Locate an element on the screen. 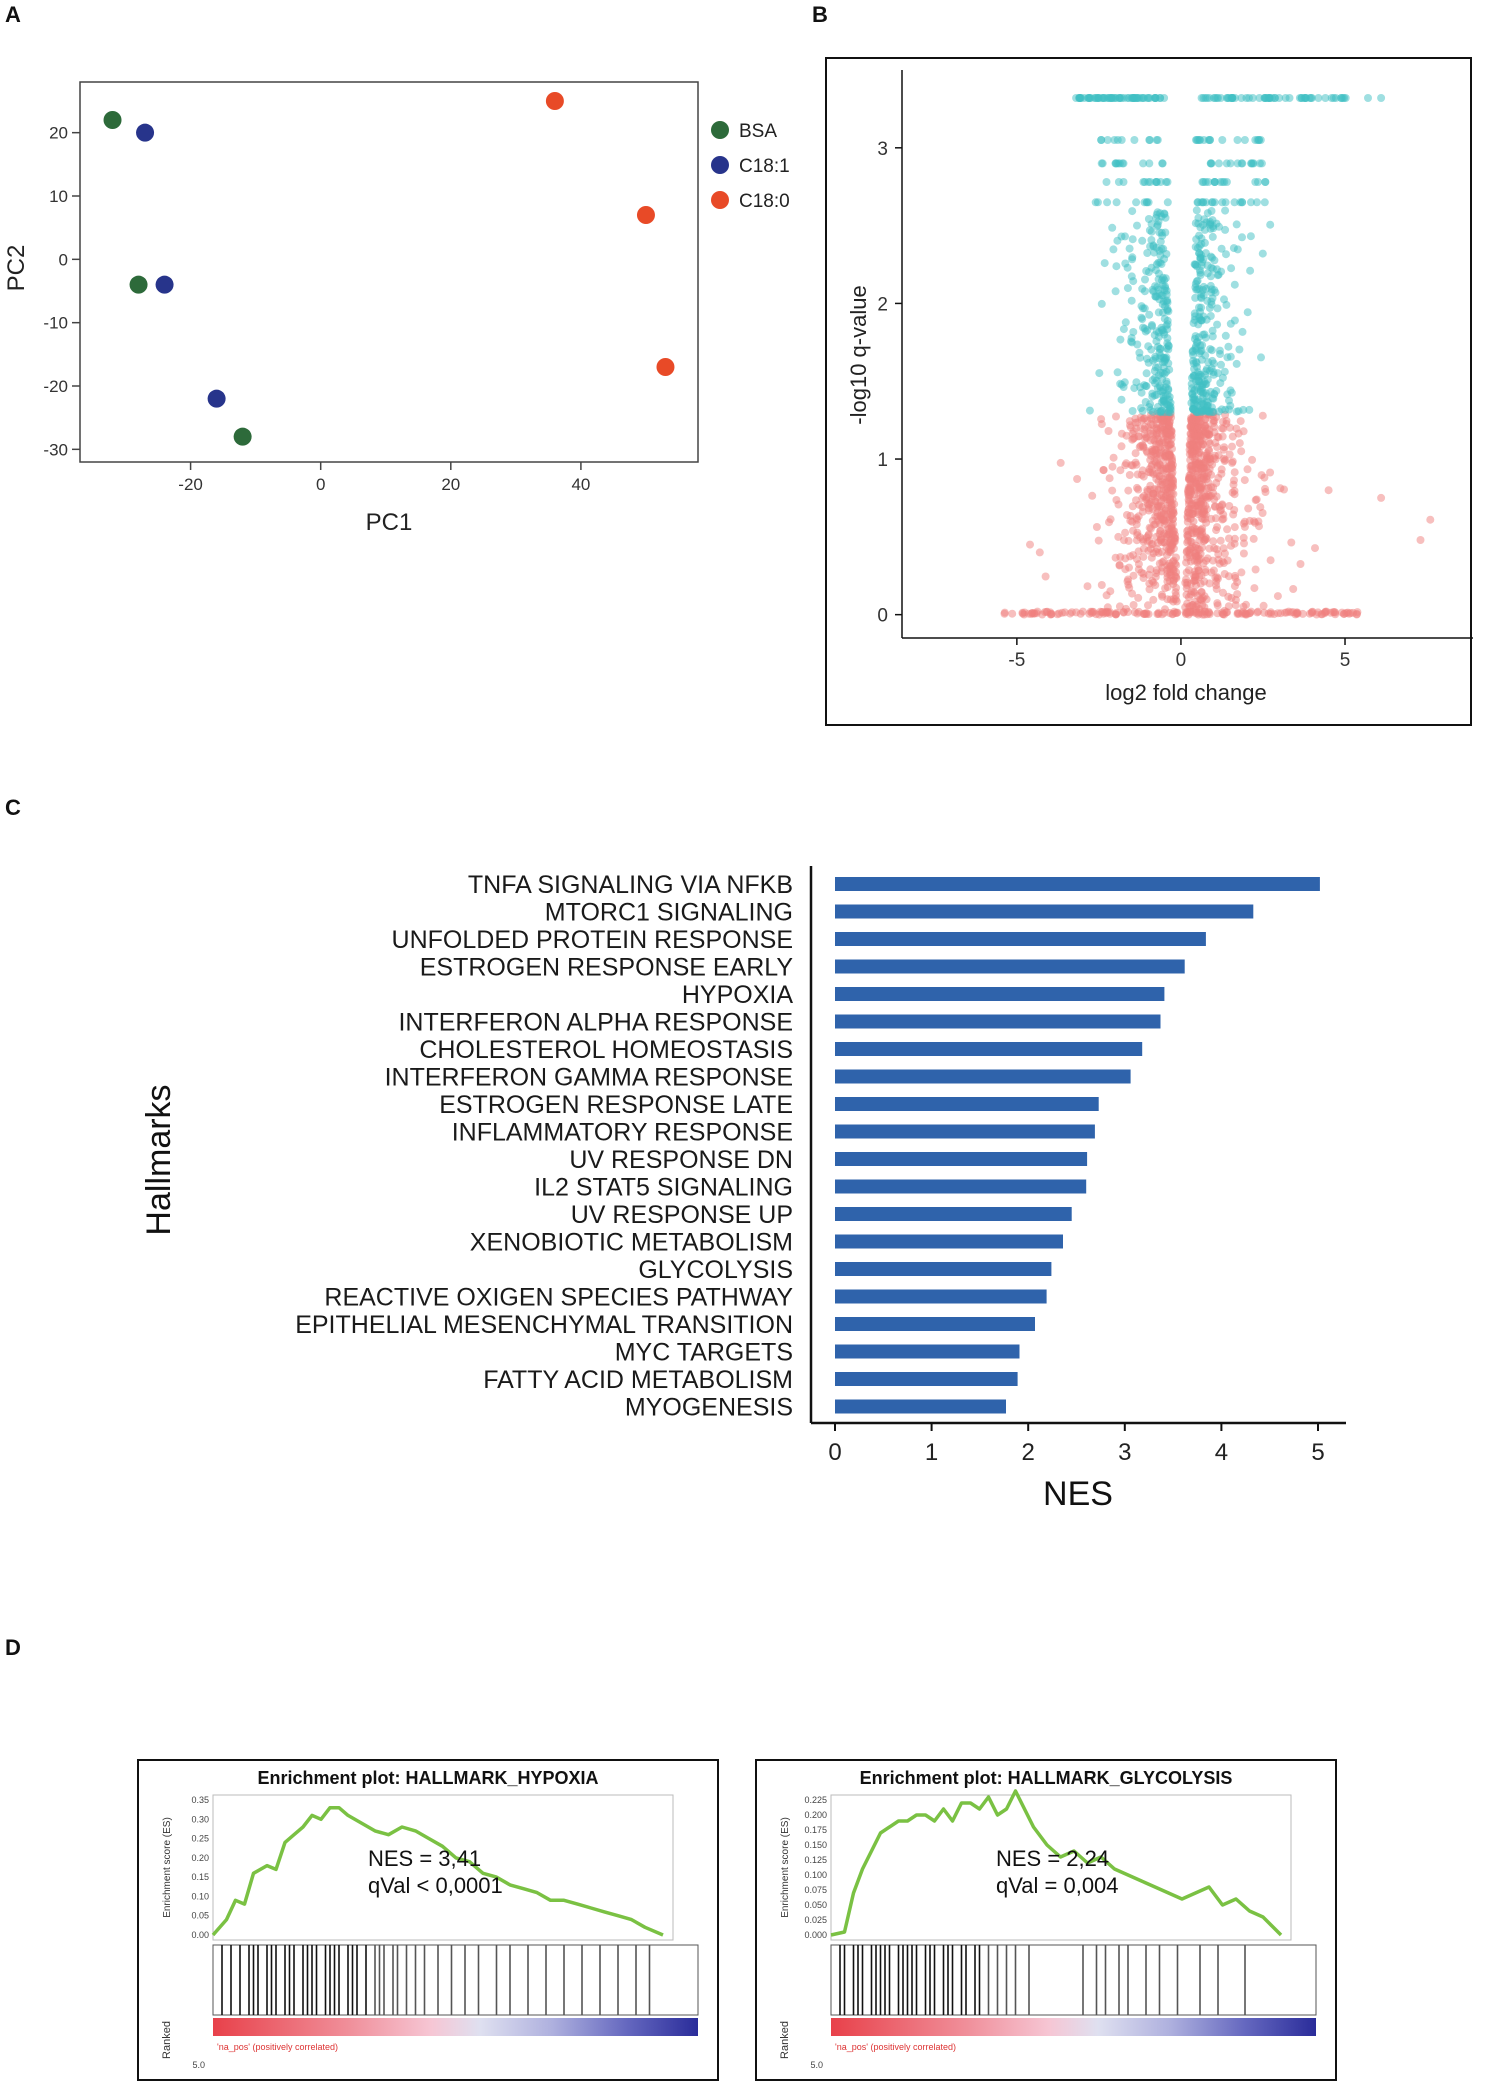  pca-x-tick-label: -20 is located at coordinates (190, 484).